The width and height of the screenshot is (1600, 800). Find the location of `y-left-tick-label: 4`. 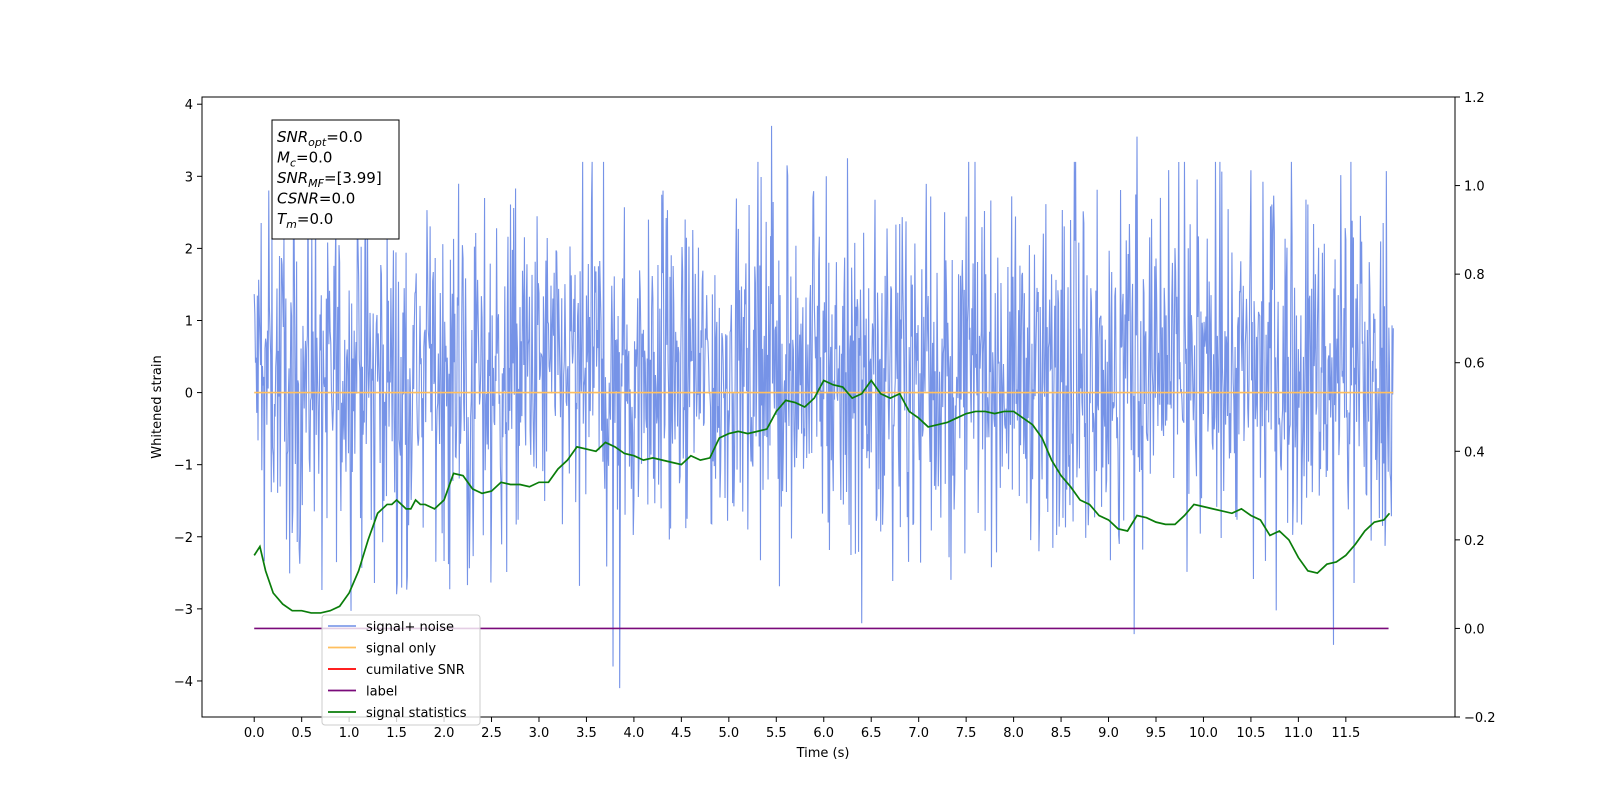

y-left-tick-label: 4 is located at coordinates (189, 105).